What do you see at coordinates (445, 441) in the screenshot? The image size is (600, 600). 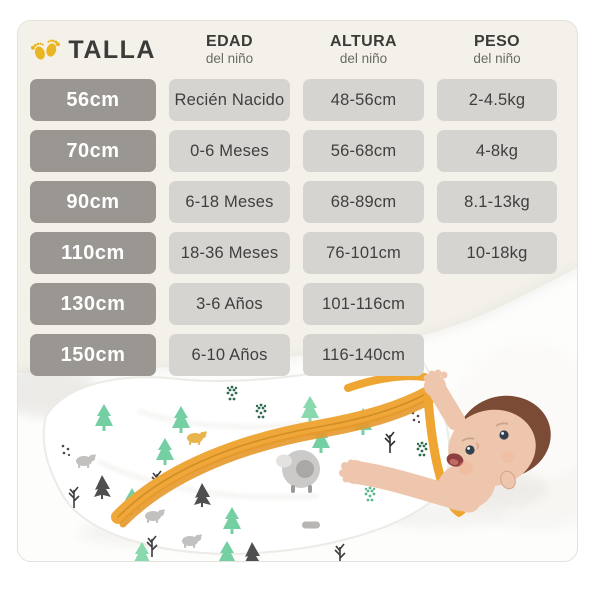 I see `baby` at bounding box center [445, 441].